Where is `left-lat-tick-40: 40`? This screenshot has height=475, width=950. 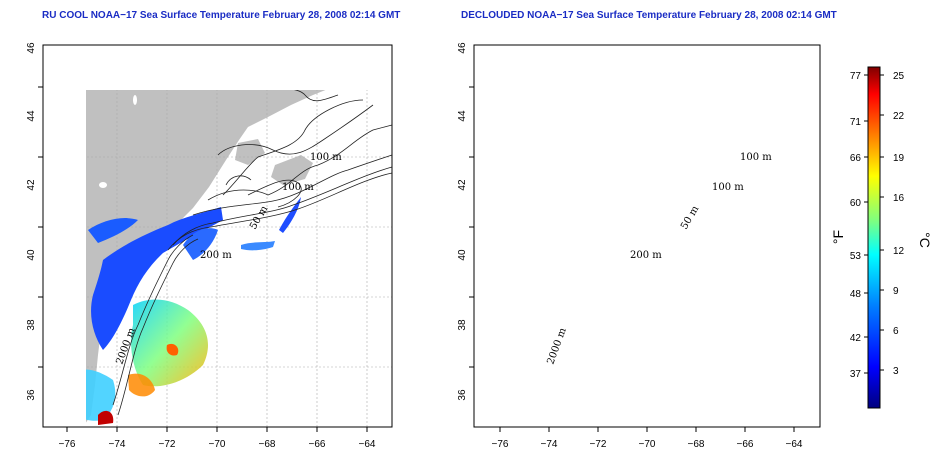 left-lat-tick-40: 40 is located at coordinates (31, 255).